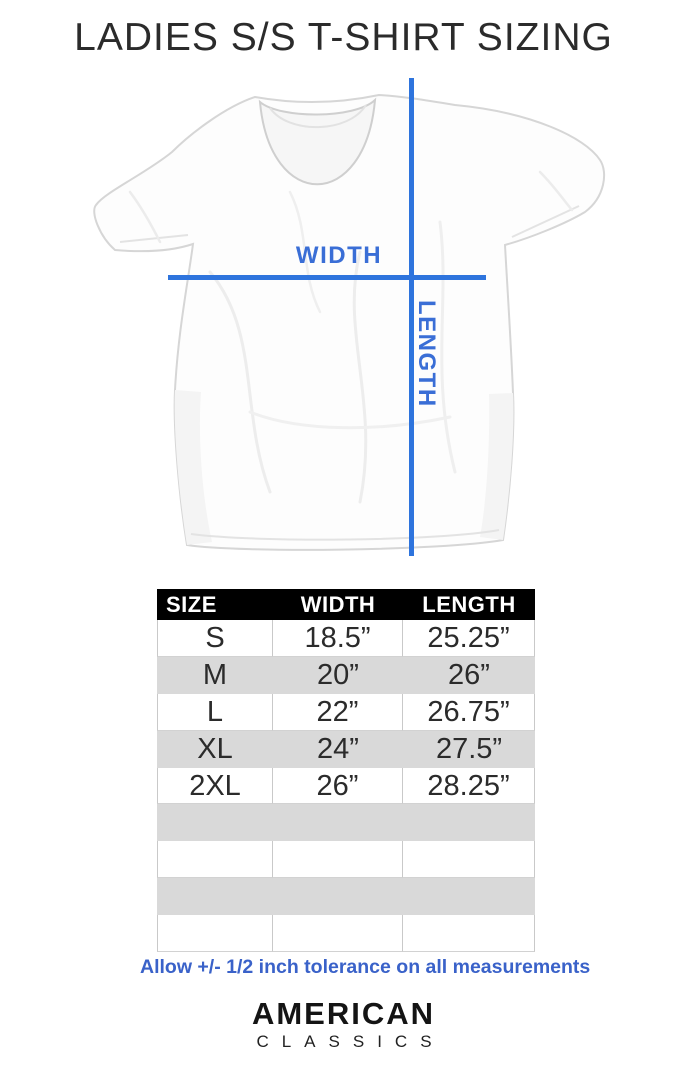 This screenshot has width=687, height=1080. I want to click on length-label: LENGTH, so click(426, 354).